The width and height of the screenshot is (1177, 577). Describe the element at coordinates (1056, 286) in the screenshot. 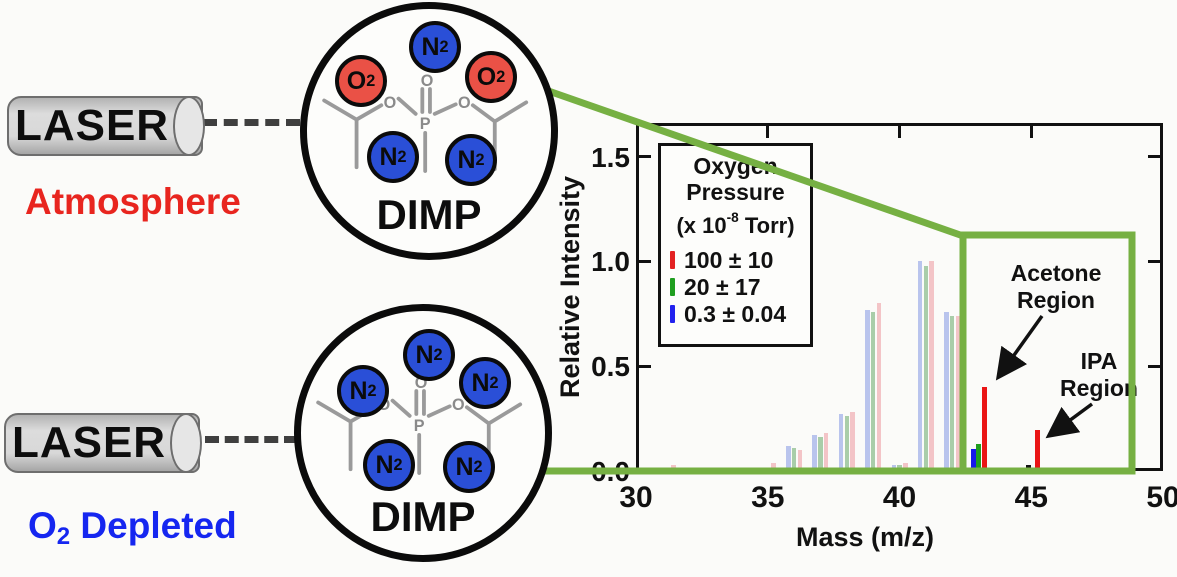

I see `acetone-region-label: Acetone Region` at that location.